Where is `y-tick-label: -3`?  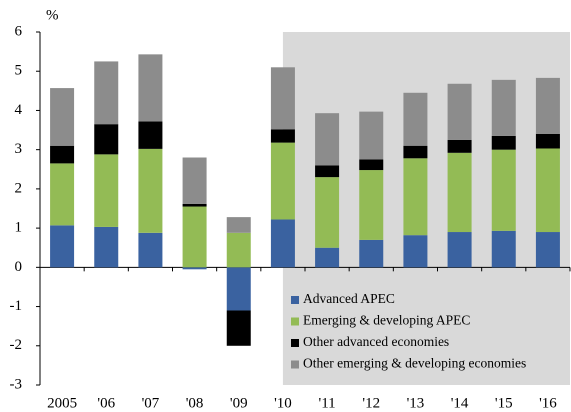 y-tick-label: -3 is located at coordinates (16, 384).